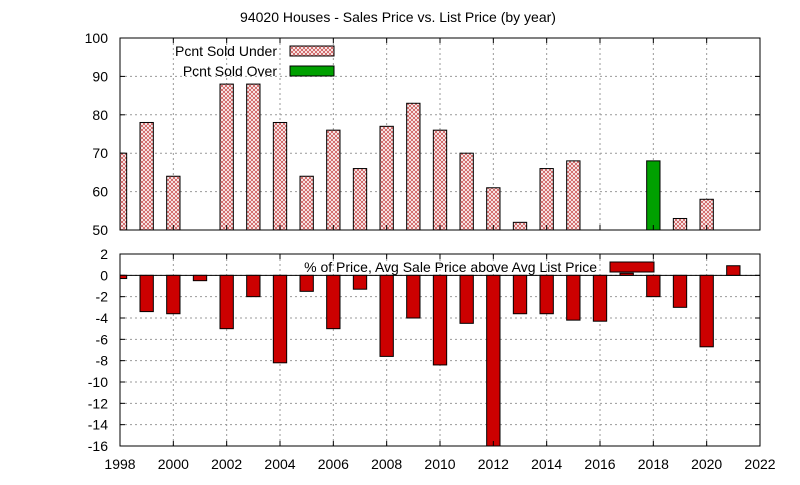 The height and width of the screenshot is (485, 800). I want to click on legend-swatch-avg-sale-above-list, so click(632, 267).